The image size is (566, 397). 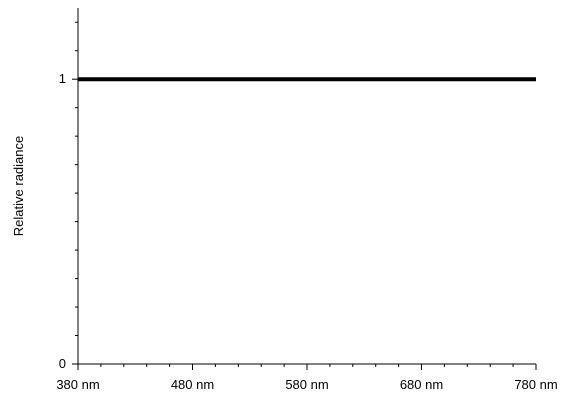 What do you see at coordinates (306, 384) in the screenshot?
I see `x-tick-label: 580 nm` at bounding box center [306, 384].